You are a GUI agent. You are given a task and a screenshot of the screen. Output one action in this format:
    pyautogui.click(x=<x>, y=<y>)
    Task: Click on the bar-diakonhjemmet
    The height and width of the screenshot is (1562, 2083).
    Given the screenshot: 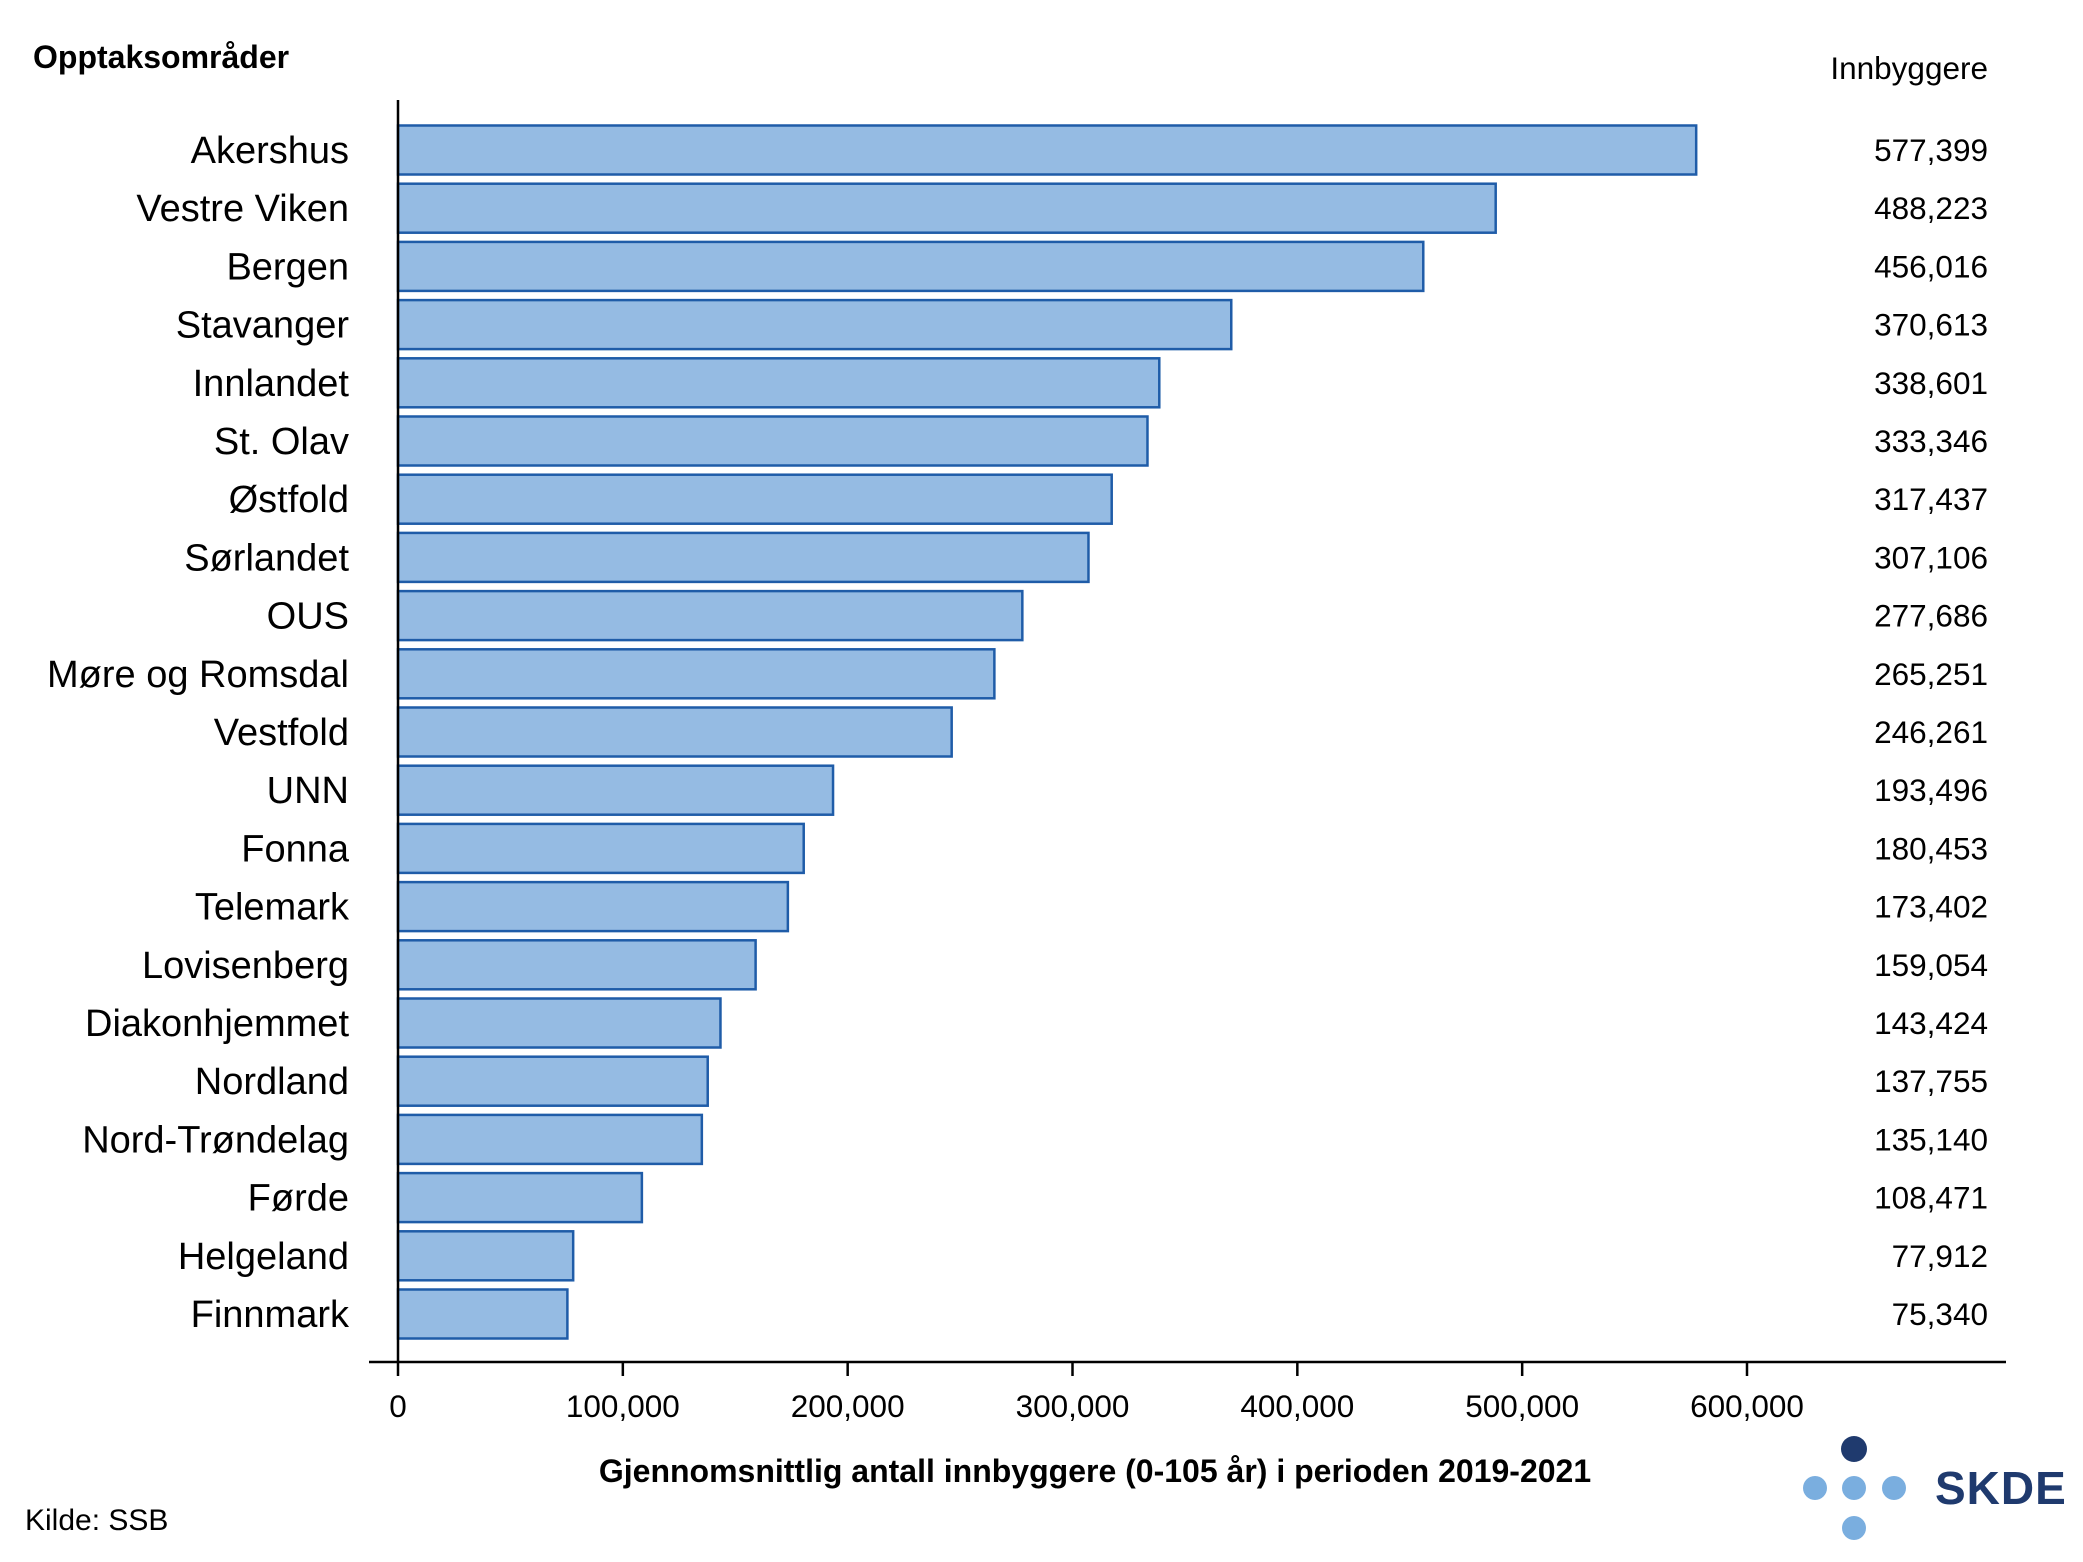 What is the action you would take?
    pyautogui.click(x=559, y=1023)
    